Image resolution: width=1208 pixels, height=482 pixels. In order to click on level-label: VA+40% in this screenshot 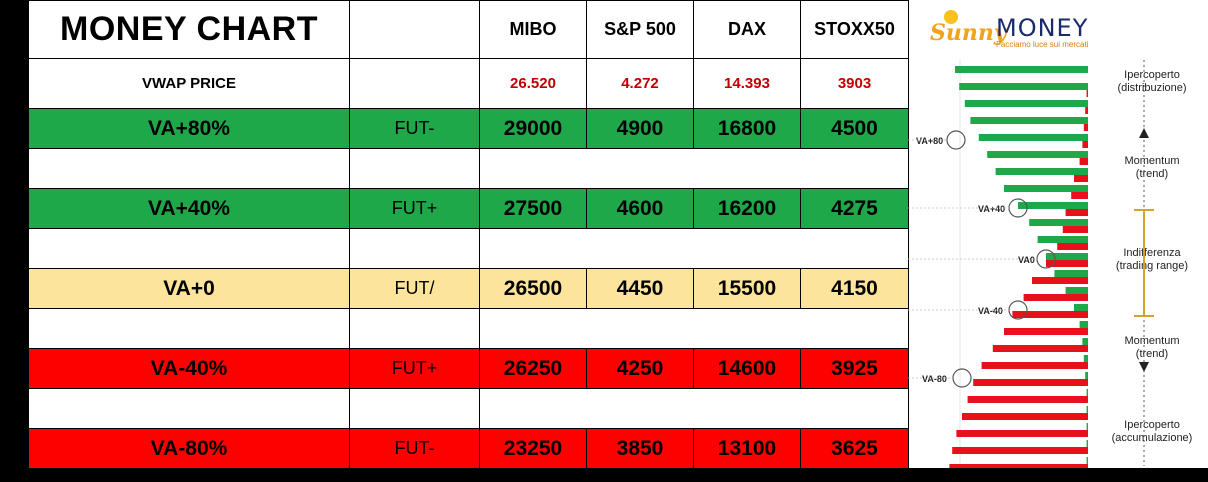, I will do `click(189, 208)`.